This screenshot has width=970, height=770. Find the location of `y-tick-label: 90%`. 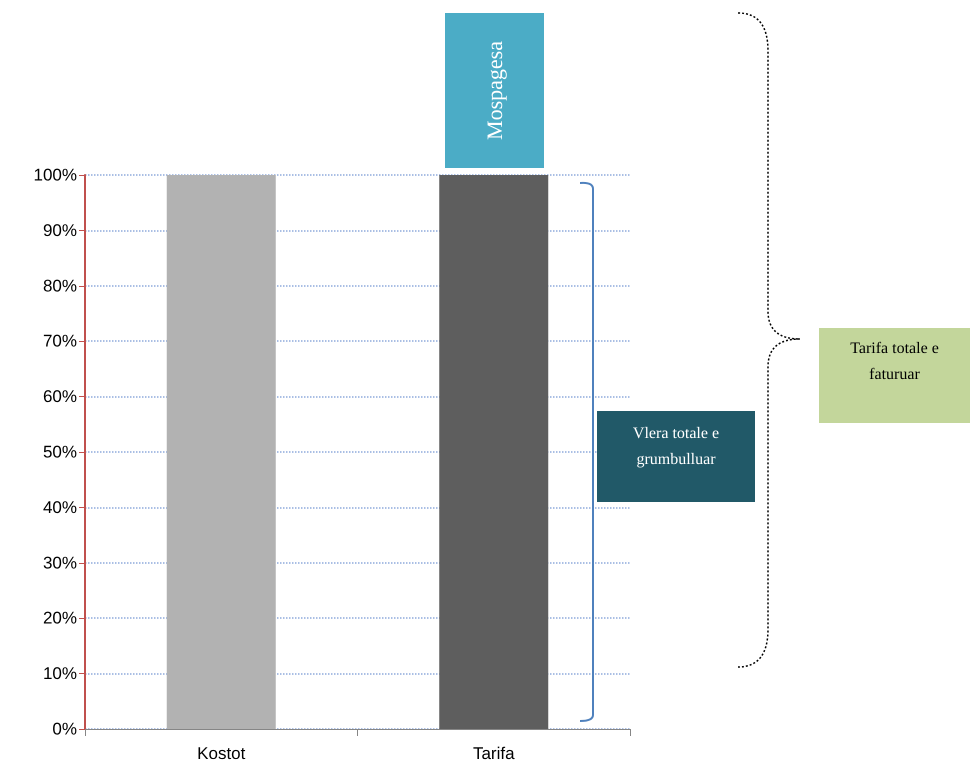

y-tick-label: 90% is located at coordinates (59, 230).